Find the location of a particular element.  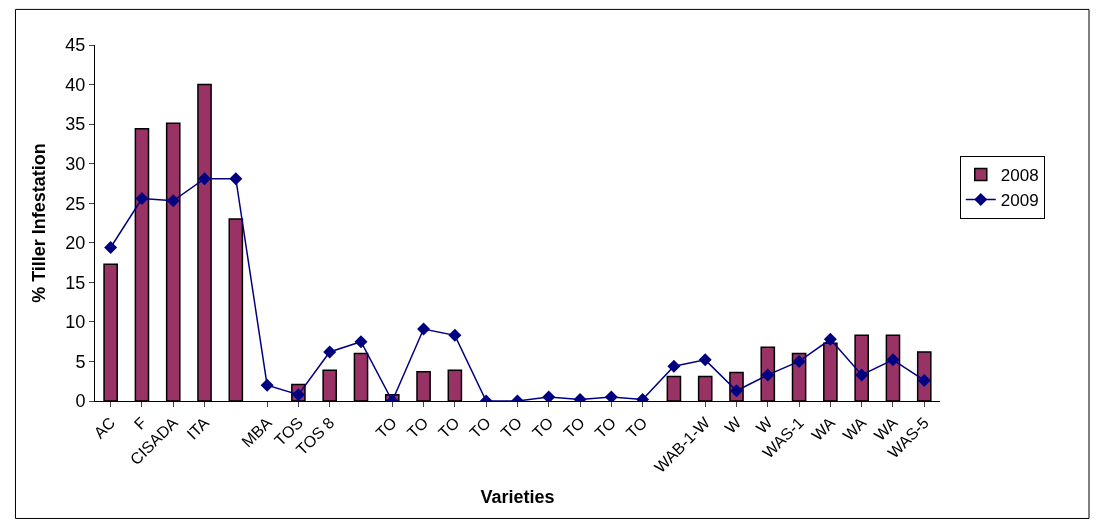

x-tick-label: ITA is located at coordinates (198, 428).